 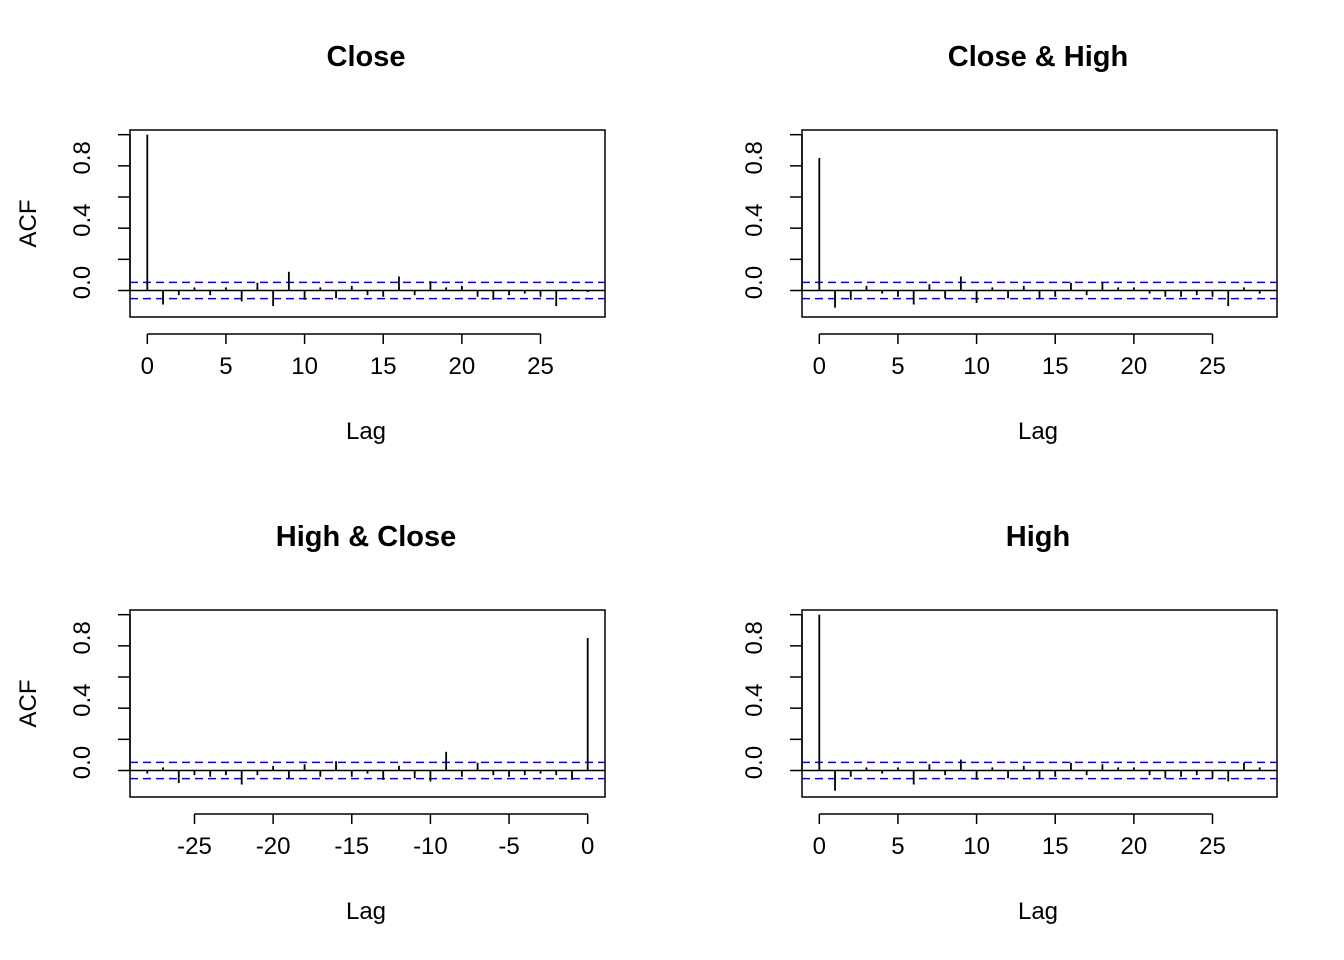 What do you see at coordinates (1038, 537) in the screenshot?
I see `panel-title: High` at bounding box center [1038, 537].